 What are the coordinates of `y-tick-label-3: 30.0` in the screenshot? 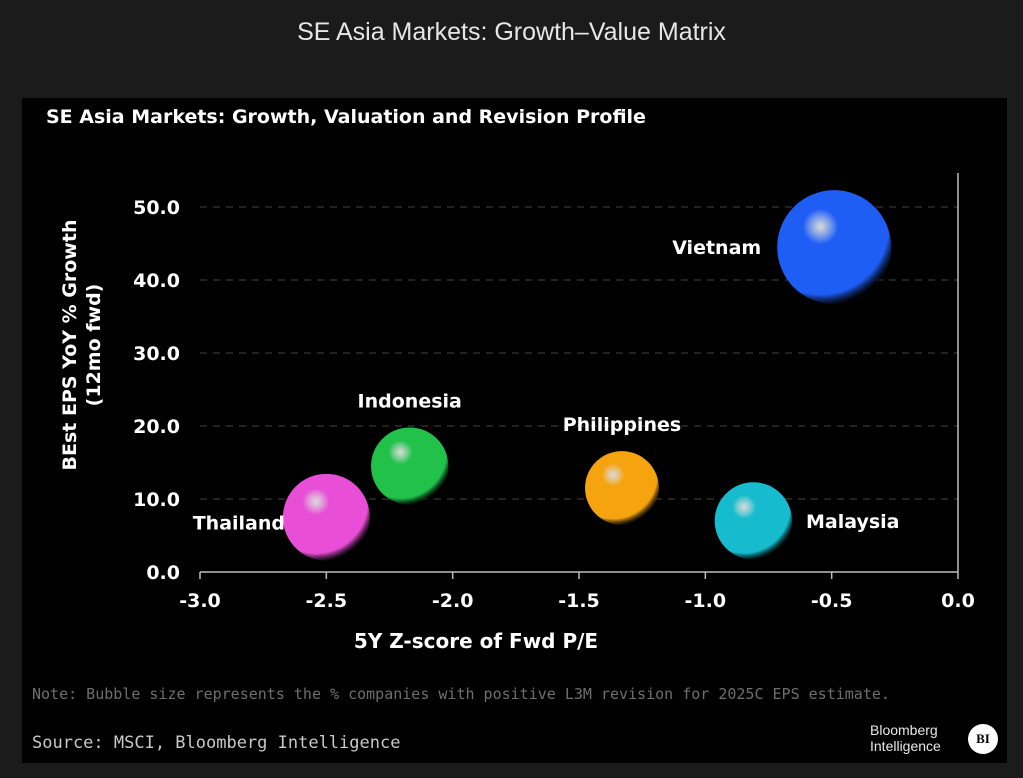 It's located at (156, 354).